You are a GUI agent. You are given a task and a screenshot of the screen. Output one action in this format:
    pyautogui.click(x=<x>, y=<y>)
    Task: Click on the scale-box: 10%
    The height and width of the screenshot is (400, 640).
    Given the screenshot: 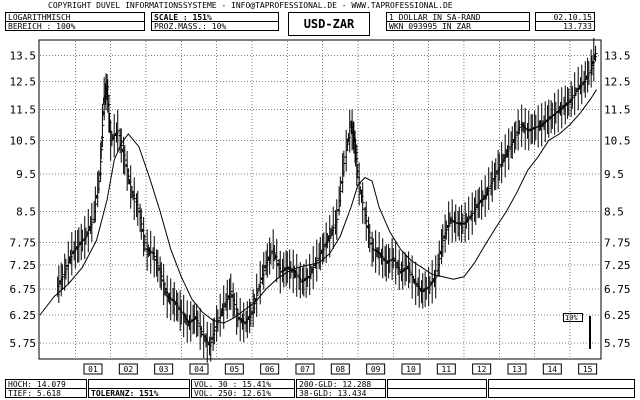 What is the action you would take?
    pyautogui.click(x=573, y=317)
    